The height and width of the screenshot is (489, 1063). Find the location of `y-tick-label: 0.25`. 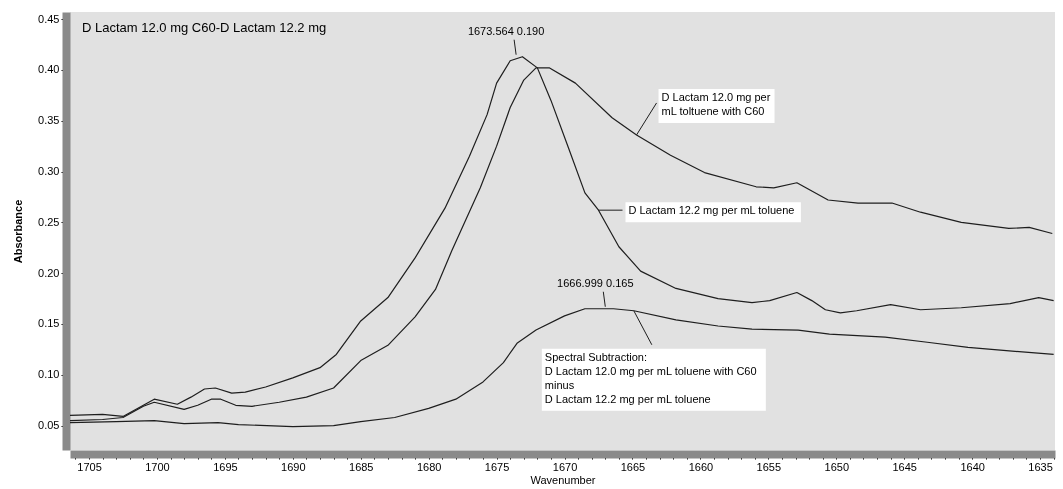

y-tick-label: 0.25 is located at coordinates (49, 221).